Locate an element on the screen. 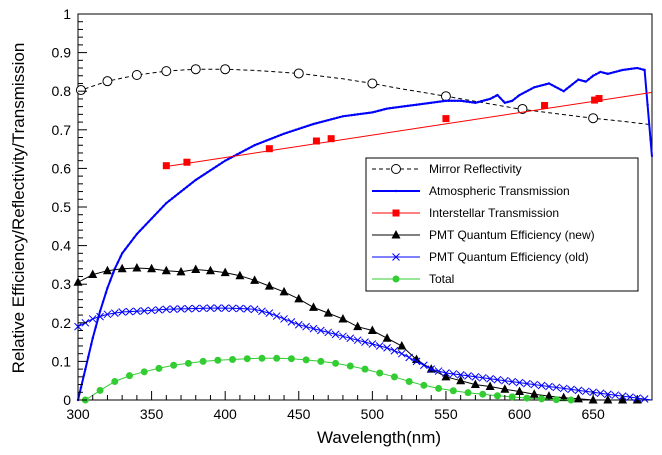  y-tick-label: 1 is located at coordinates (67, 14).